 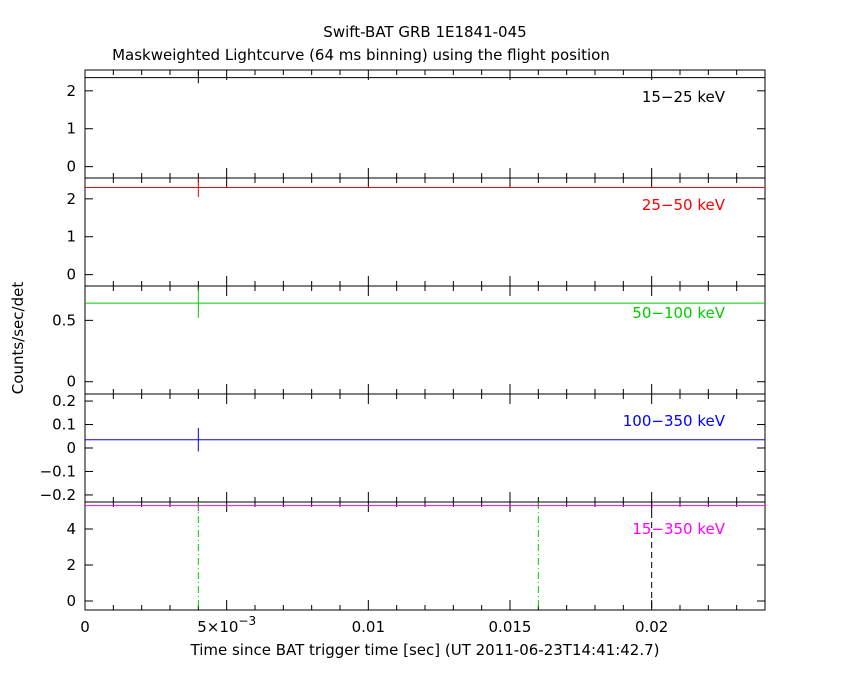 What do you see at coordinates (684, 205) in the screenshot?
I see `band-label: 25−50 keV` at bounding box center [684, 205].